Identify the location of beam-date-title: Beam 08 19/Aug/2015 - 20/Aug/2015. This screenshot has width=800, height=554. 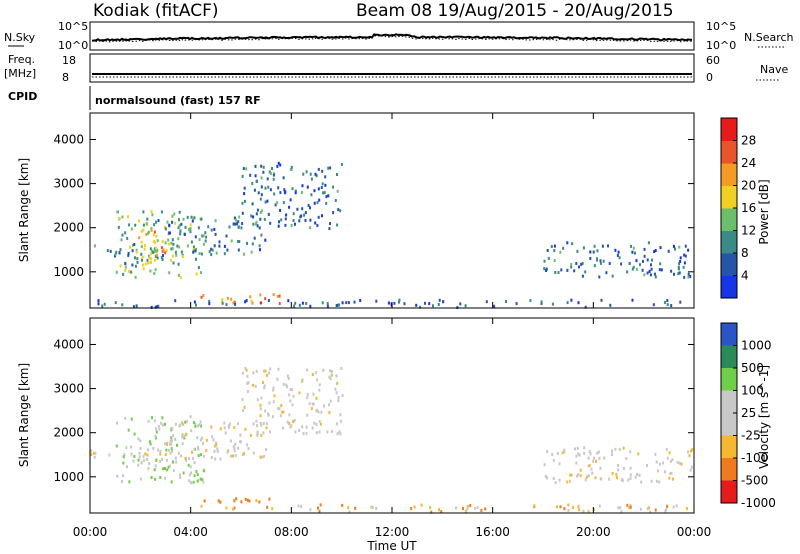
(515, 11).